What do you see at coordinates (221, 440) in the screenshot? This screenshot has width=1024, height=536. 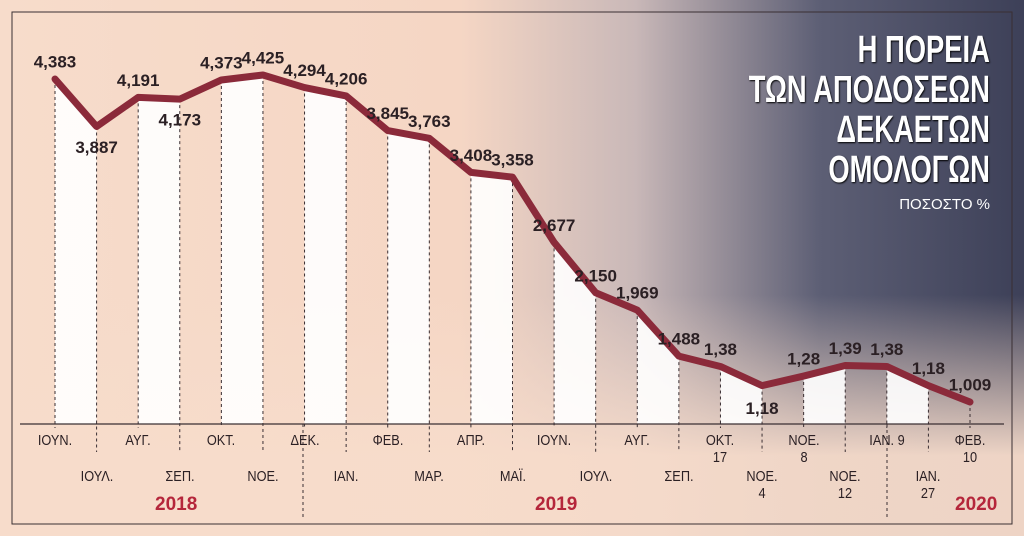 I see `x-tick-label: ΟΚΤ.` at bounding box center [221, 440].